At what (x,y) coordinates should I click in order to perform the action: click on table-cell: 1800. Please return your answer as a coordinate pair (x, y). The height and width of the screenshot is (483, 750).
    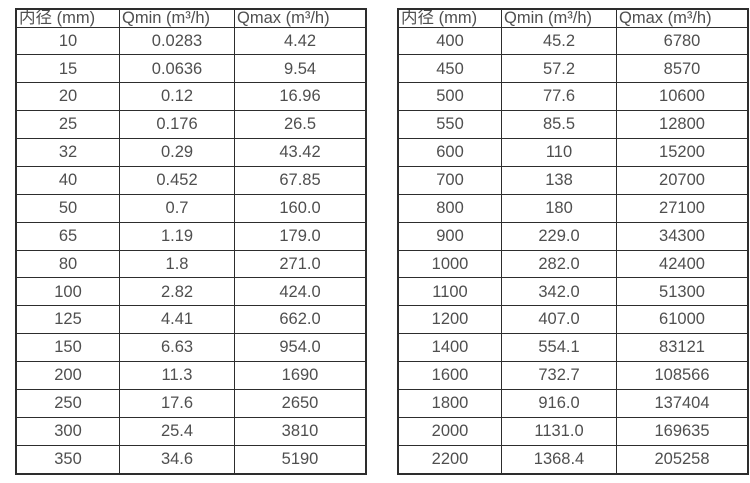
    Looking at the image, I should click on (449, 403).